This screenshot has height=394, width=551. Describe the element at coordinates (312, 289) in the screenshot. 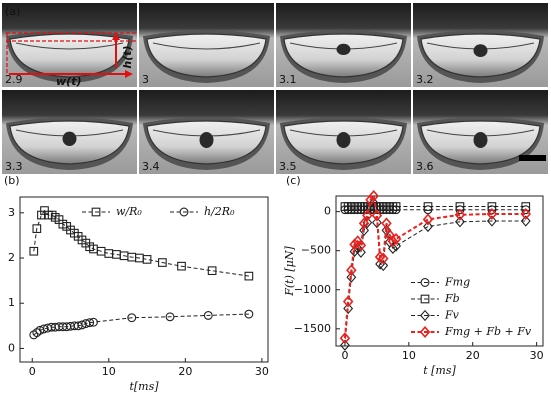

I see `y-tick-label: −1000` at that location.